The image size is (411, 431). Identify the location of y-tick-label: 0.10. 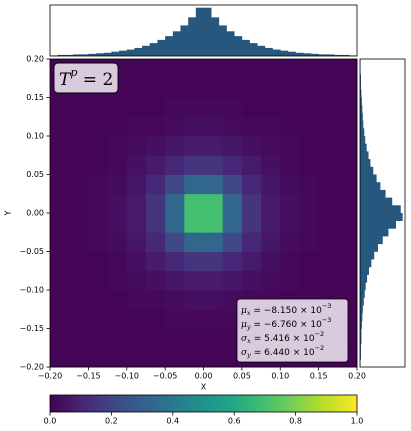
(35, 136).